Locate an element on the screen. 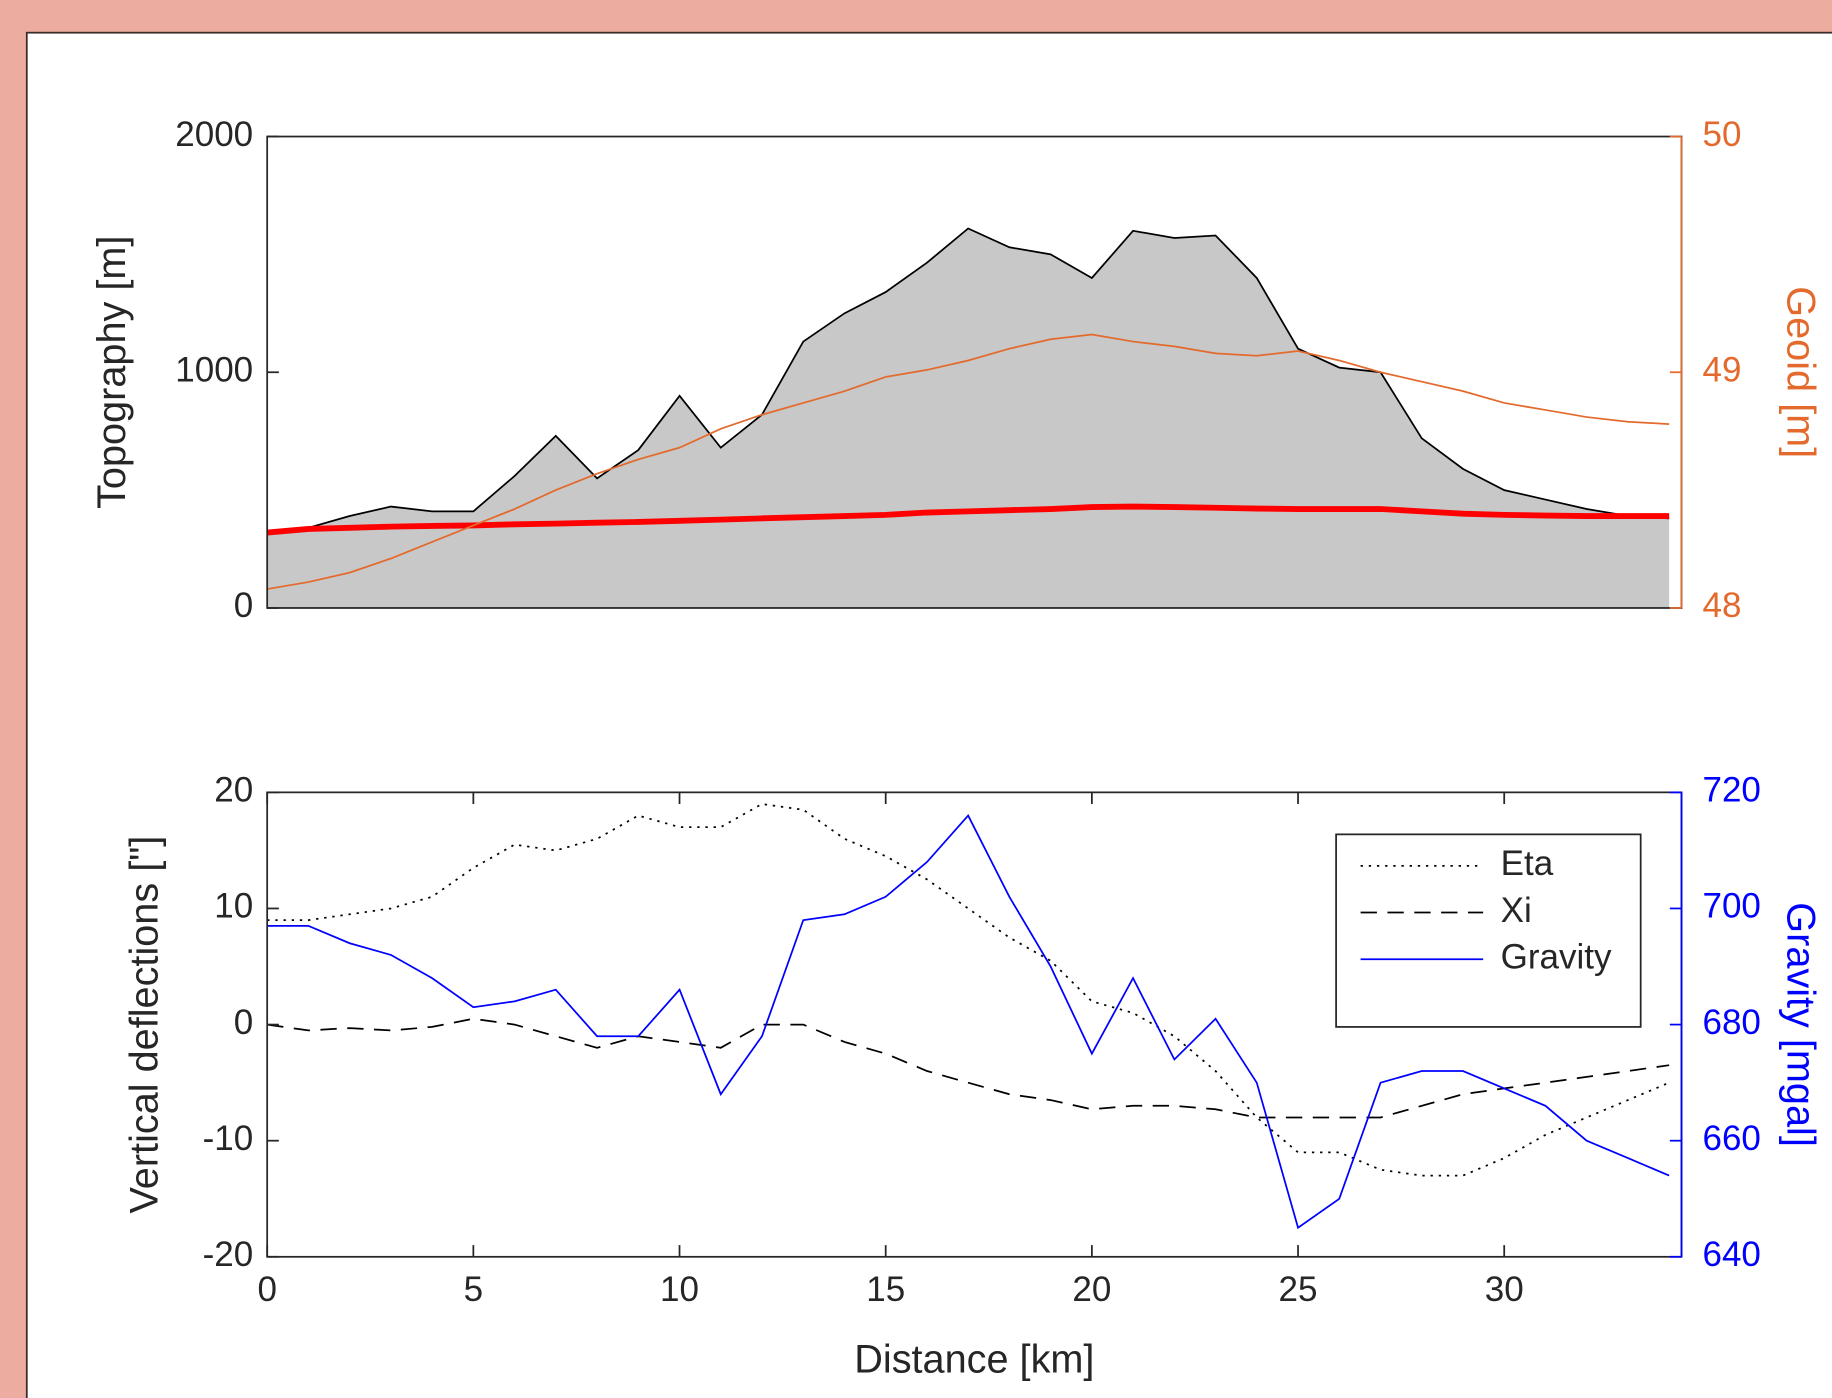  y-tick-label: -20 is located at coordinates (228, 1254).